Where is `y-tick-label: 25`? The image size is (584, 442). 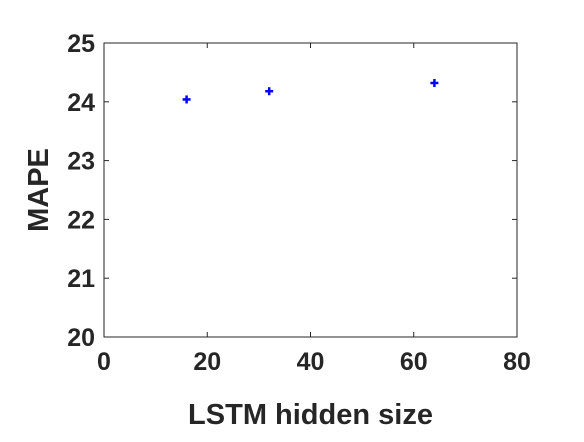 y-tick-label: 25 is located at coordinates (81, 44).